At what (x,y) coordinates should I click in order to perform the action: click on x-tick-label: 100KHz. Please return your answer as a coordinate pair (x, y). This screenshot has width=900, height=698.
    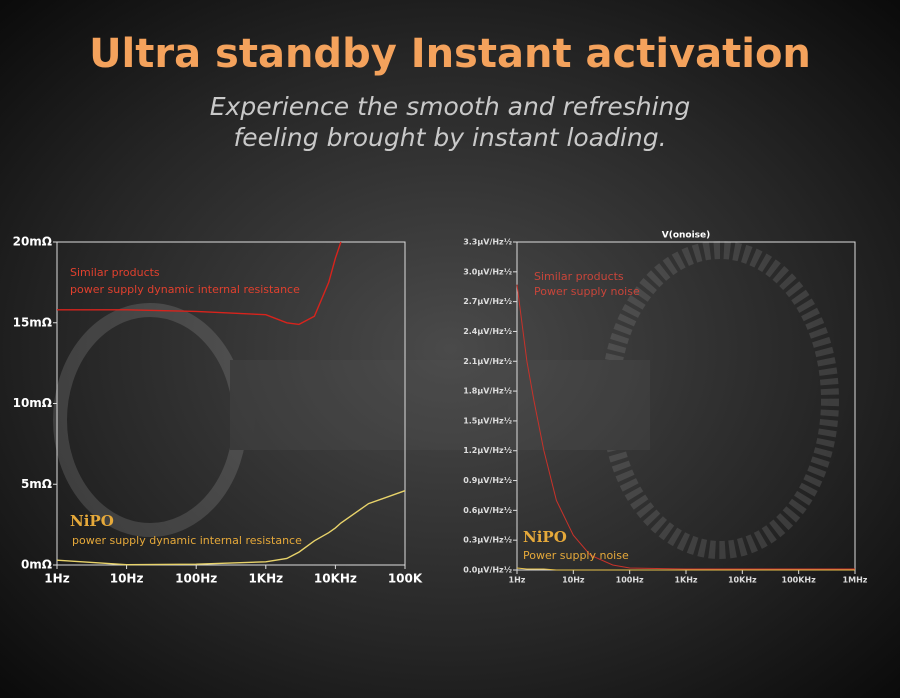
    Looking at the image, I should click on (799, 580).